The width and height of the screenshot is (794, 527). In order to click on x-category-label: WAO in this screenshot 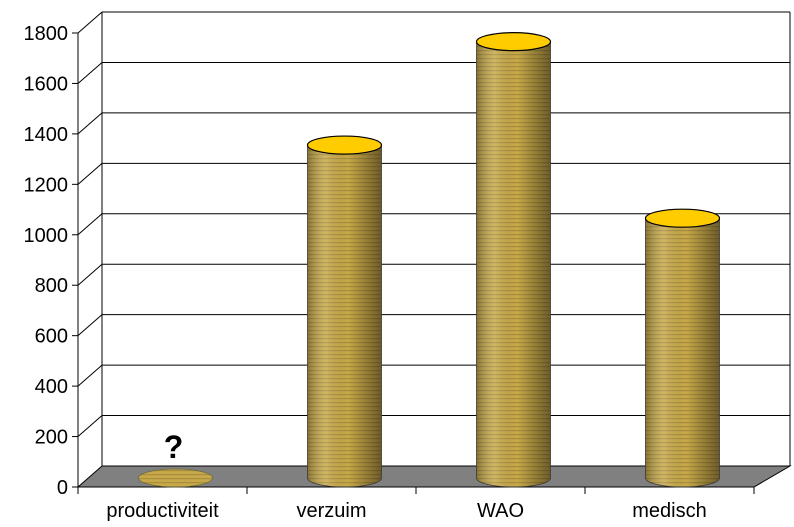, I will do `click(500, 511)`.